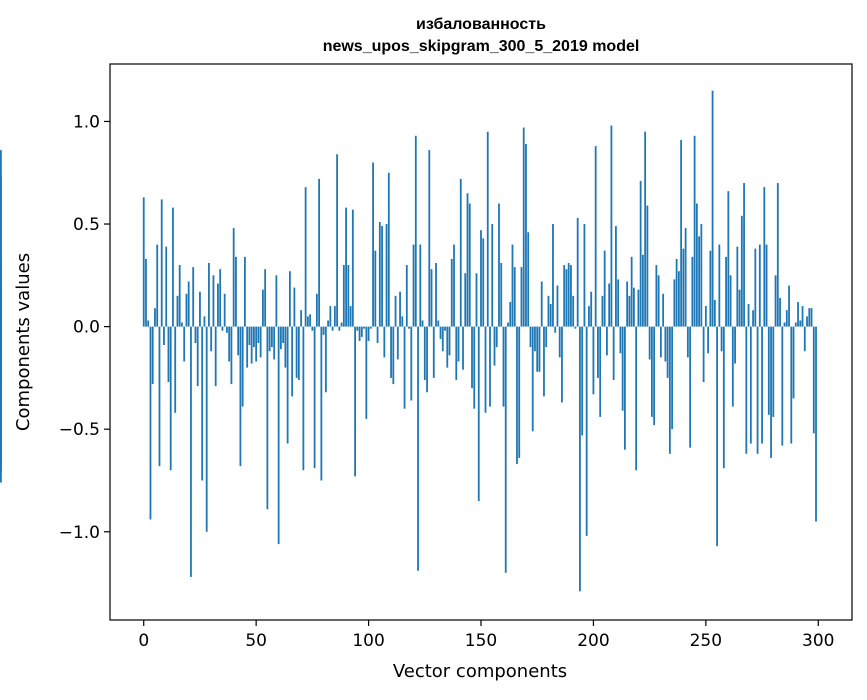  Describe the element at coordinates (256, 641) in the screenshot. I see `x-tick-label: 50` at that location.